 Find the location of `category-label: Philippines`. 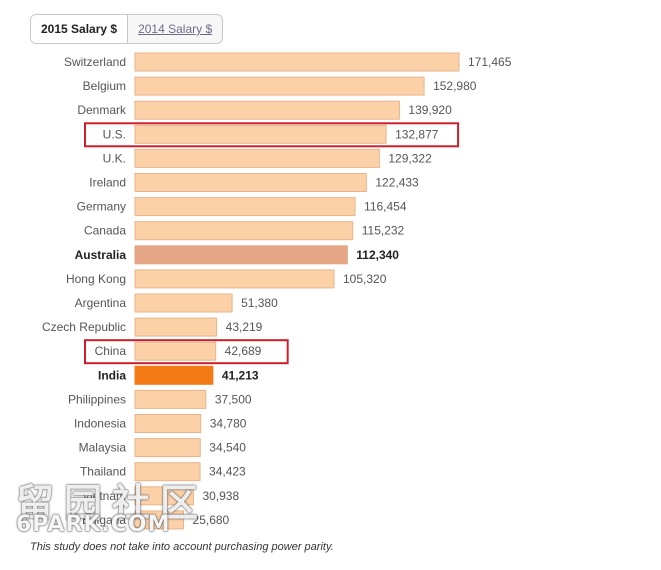

category-label: Philippines is located at coordinates (97, 399).